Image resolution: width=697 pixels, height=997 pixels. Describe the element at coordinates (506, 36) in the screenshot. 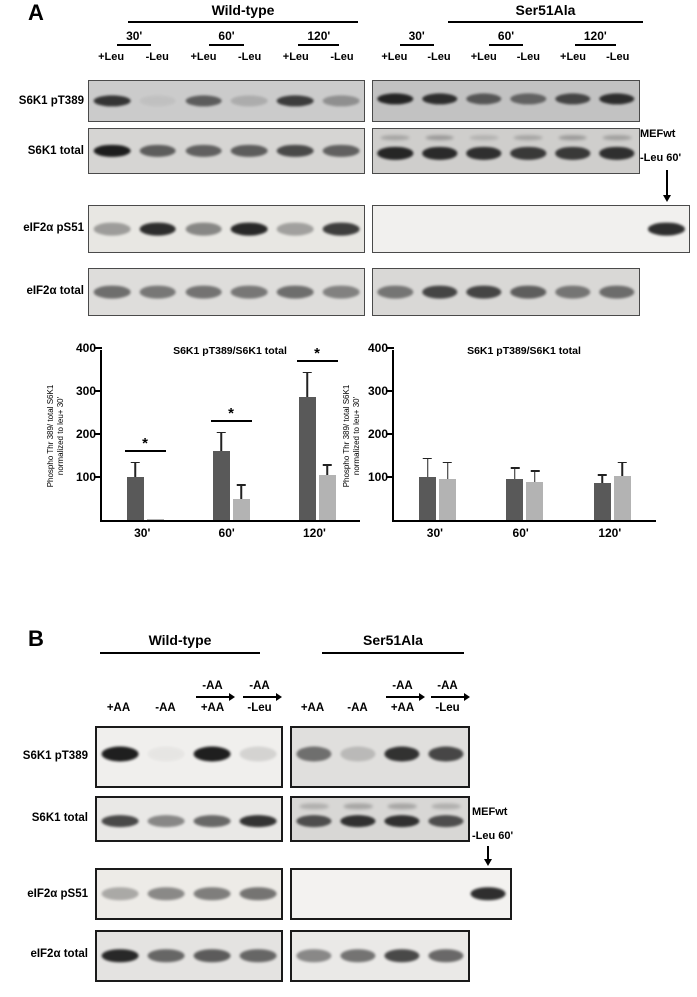

I see `ser51ala-timepoint-labels: 30' 60' 120'` at that location.